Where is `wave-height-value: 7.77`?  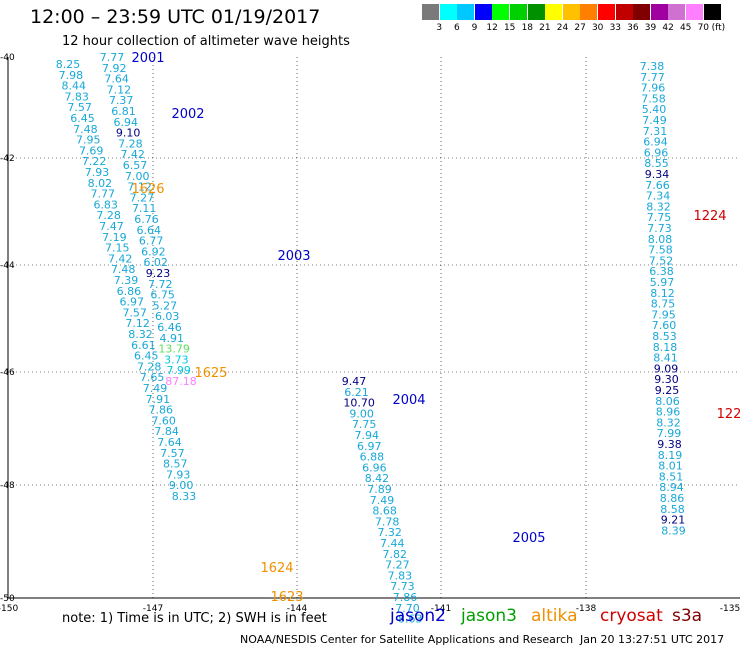 wave-height-value: 7.77 is located at coordinates (103, 194).